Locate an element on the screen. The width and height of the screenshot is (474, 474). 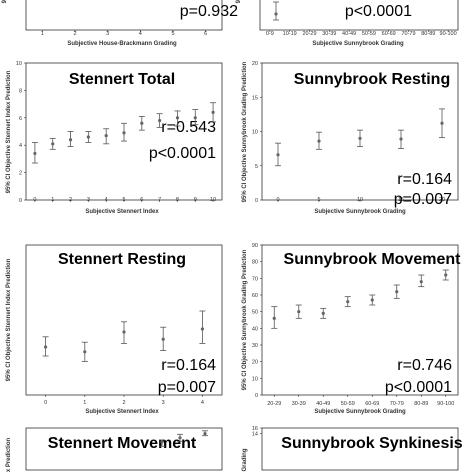
panel1-xtick-label: 6 is located at coordinates (205, 34).